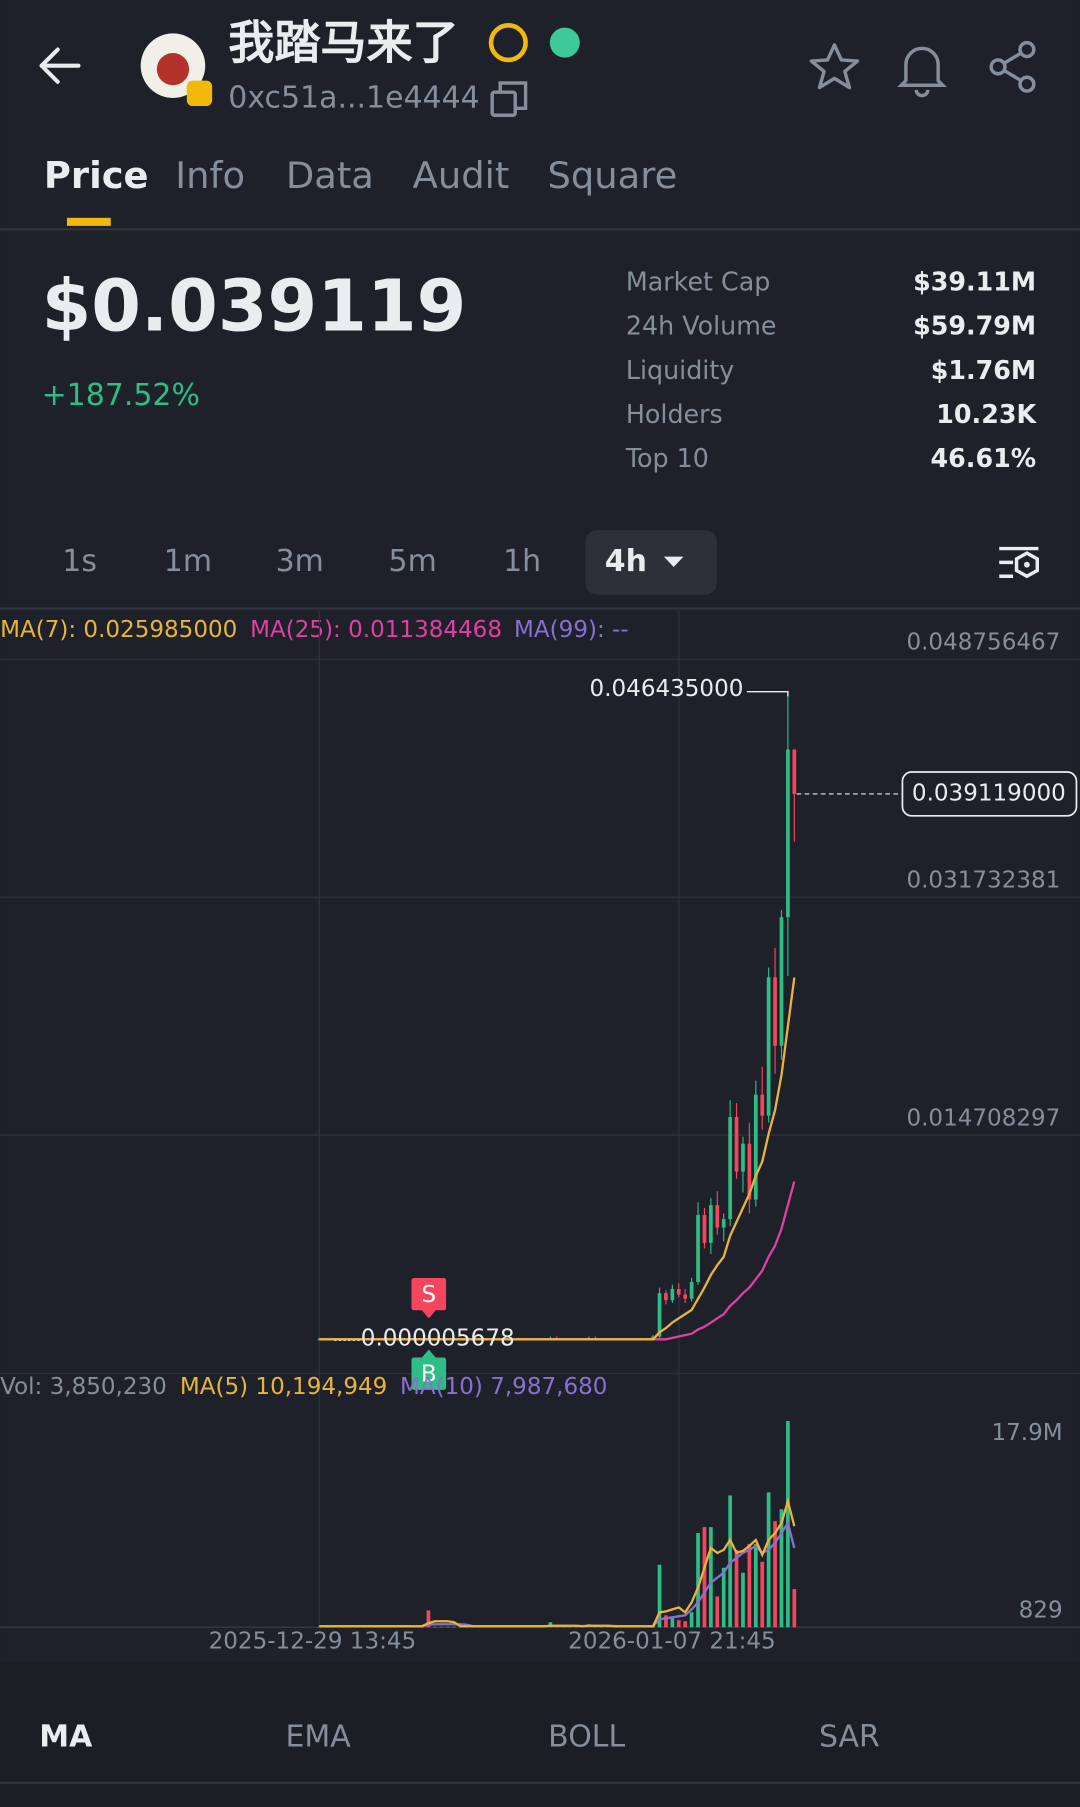 This screenshot has width=1080, height=1807. I want to click on badge-icons, so click(534, 43).